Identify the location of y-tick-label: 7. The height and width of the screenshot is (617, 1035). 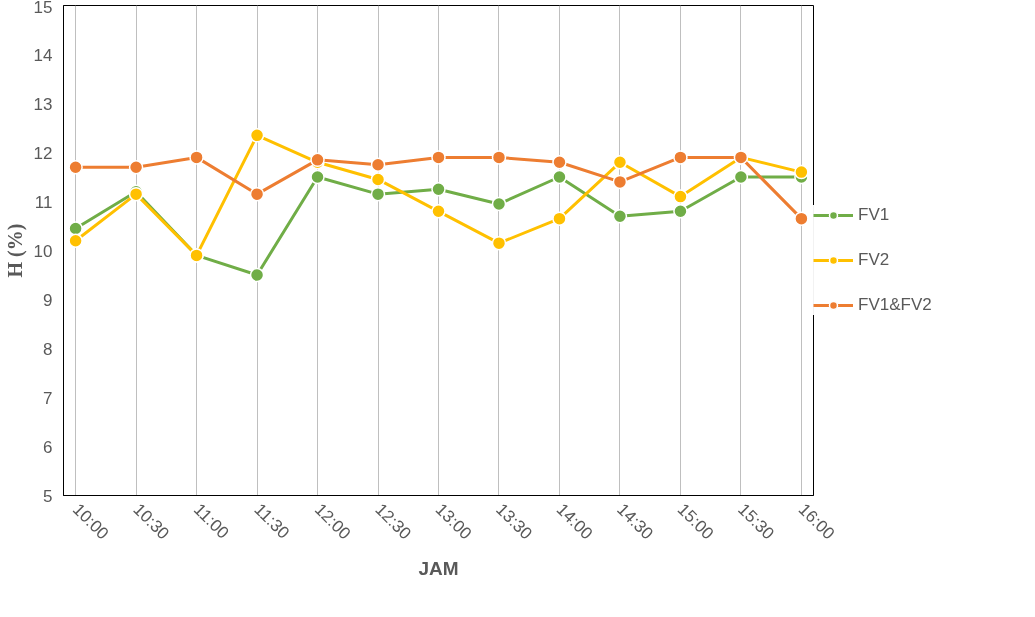
(48, 398).